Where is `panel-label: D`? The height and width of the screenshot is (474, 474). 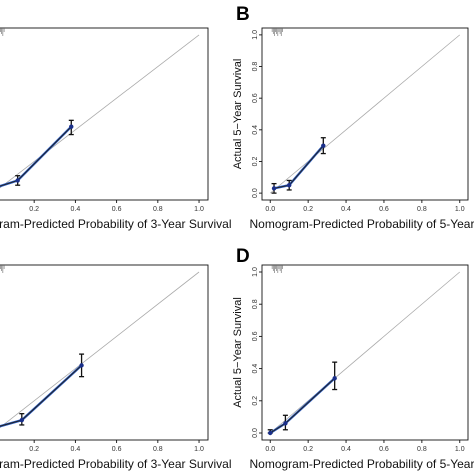 panel-label: D is located at coordinates (243, 256).